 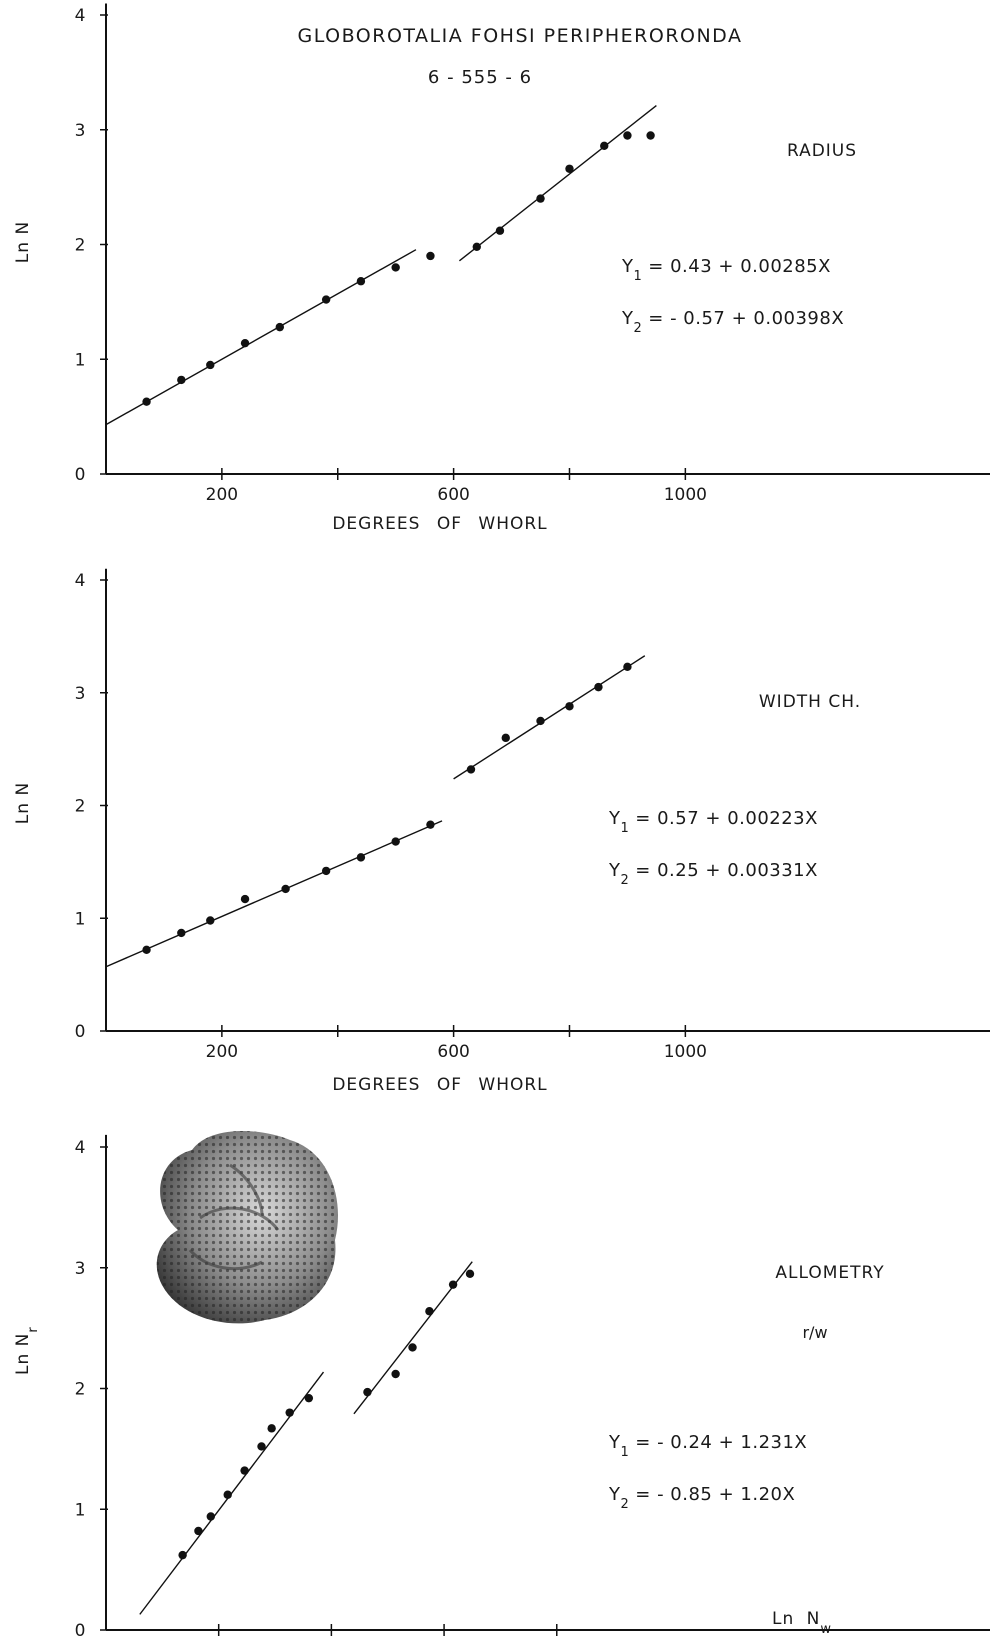 I want to click on fit-equation-2: Y2 = - 0.57 + 0.00398X, so click(x=732, y=322).